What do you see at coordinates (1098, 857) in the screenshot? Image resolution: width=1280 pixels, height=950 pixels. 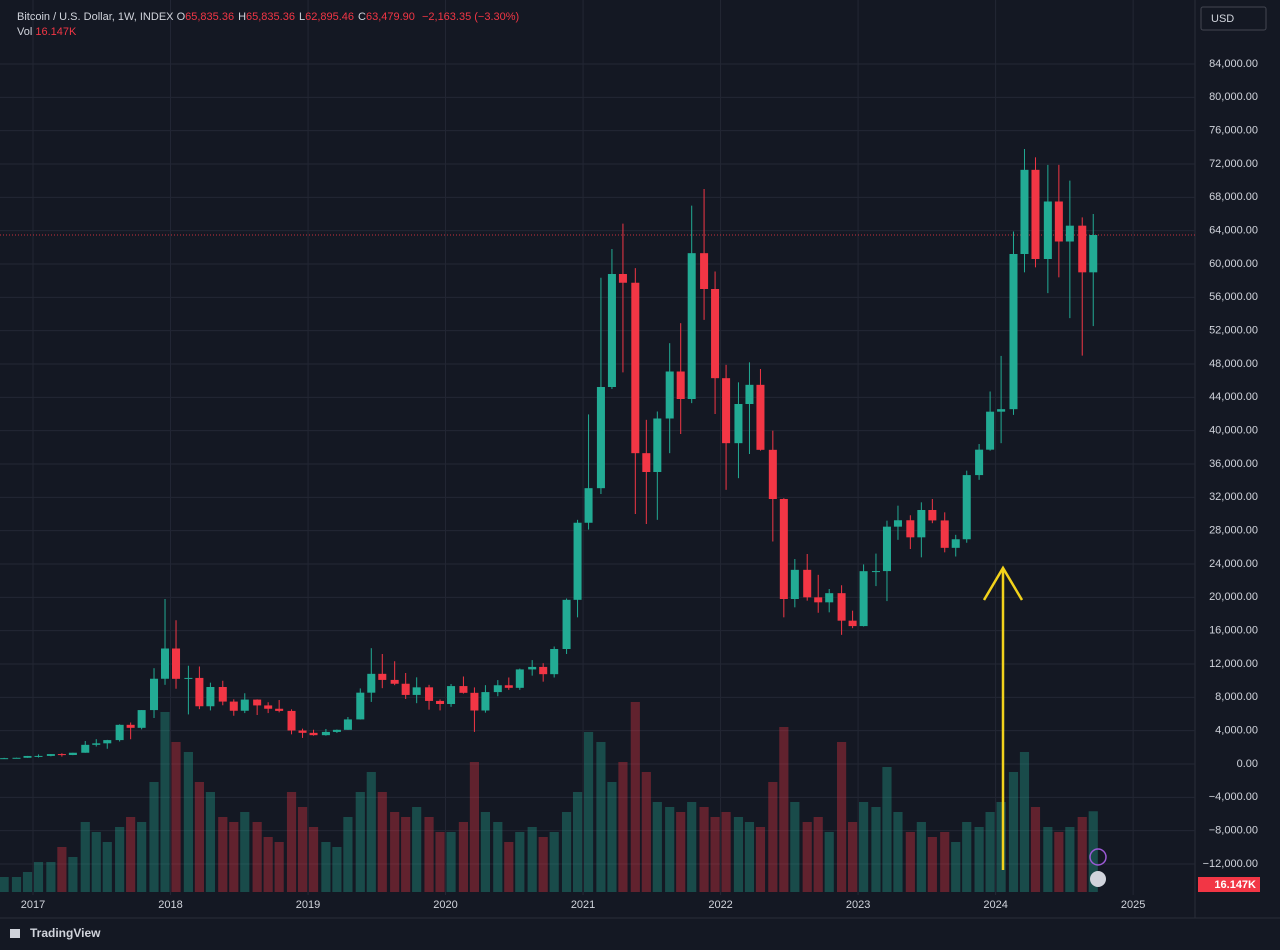 I see `alert-icon` at bounding box center [1098, 857].